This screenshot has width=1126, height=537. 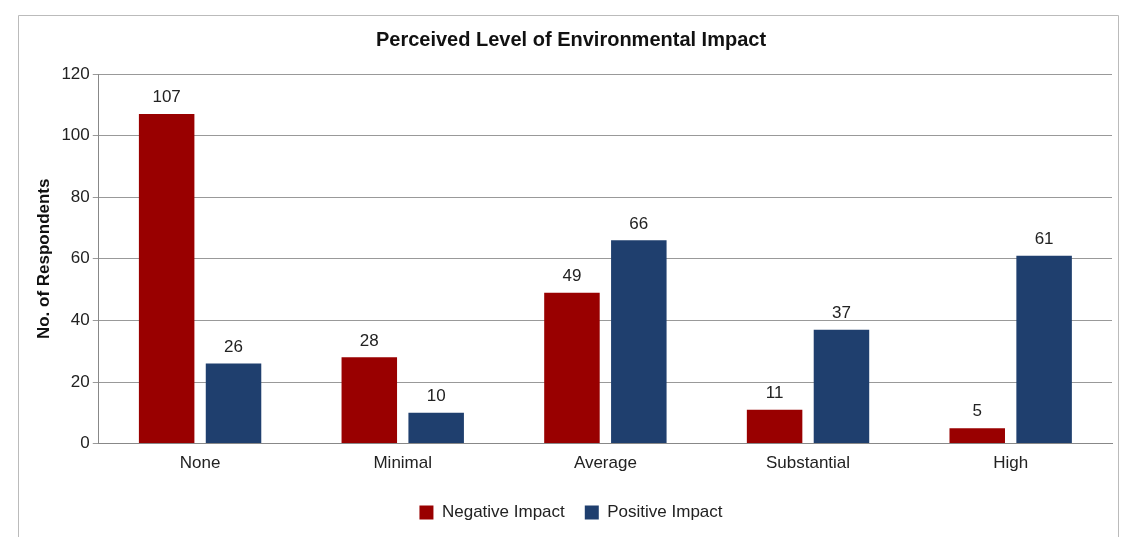 What do you see at coordinates (80, 320) in the screenshot?
I see `y-tick-label: 40` at bounding box center [80, 320].